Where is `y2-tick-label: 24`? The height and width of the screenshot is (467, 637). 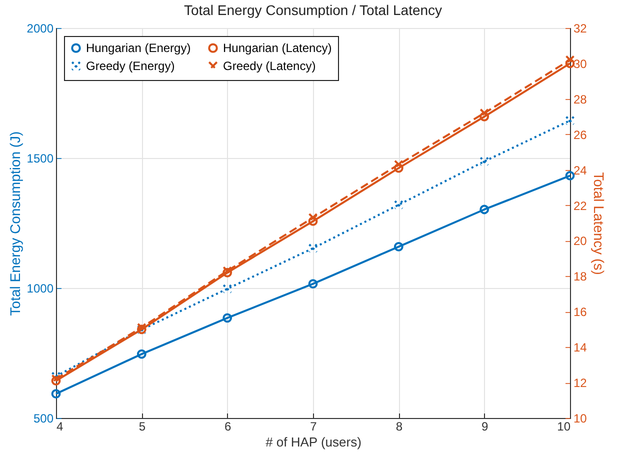 y2-tick-label: 24 is located at coordinates (581, 170).